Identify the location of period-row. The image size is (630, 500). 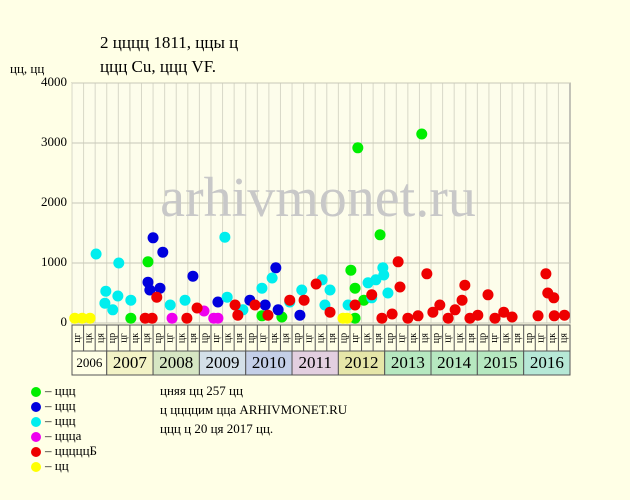
(321, 338).